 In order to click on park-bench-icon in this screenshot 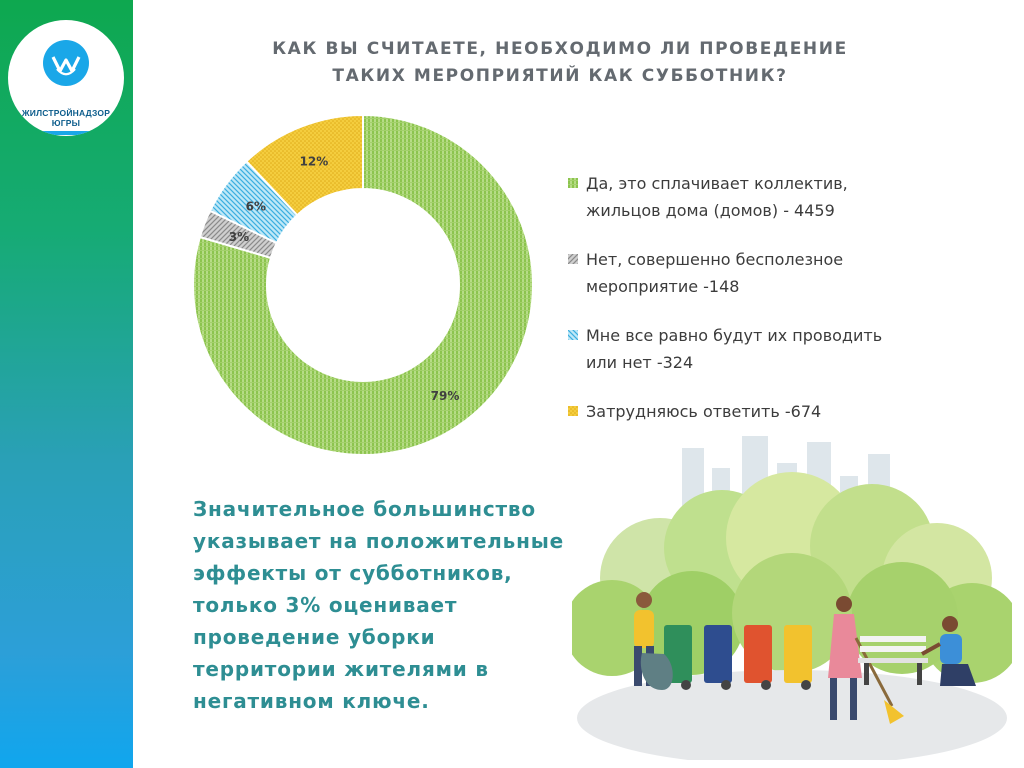, I will do `click(893, 660)`.